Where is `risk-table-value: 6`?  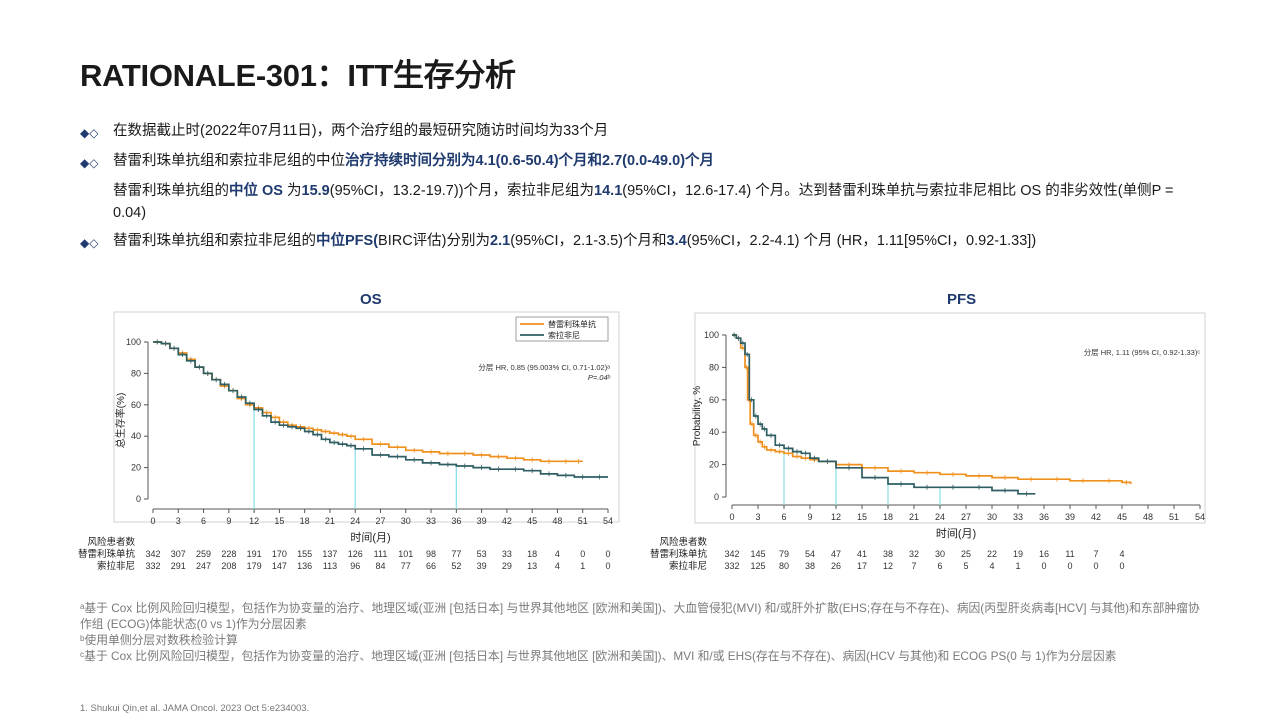 risk-table-value: 6 is located at coordinates (939, 566).